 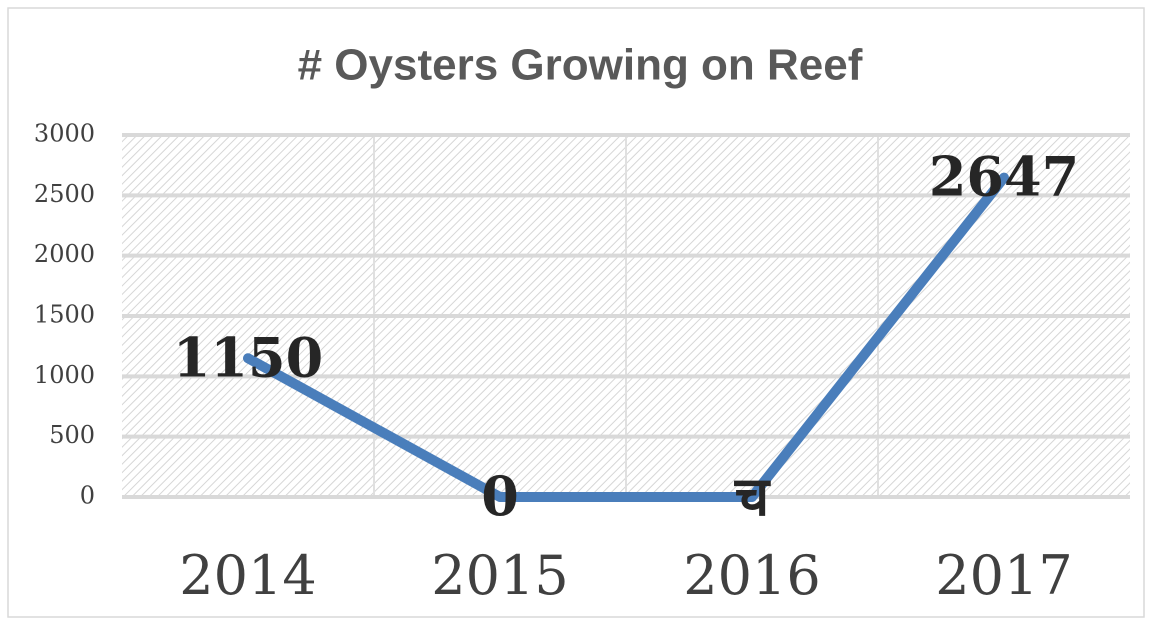 I want to click on y-tick-label: 2000, so click(x=64, y=254).